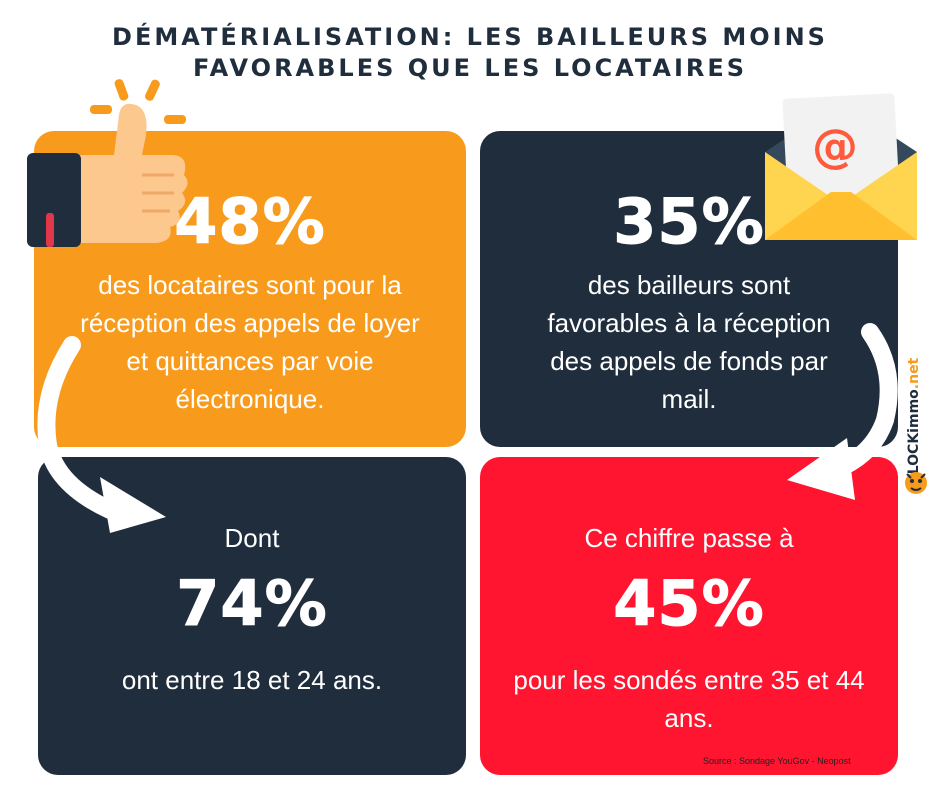  What do you see at coordinates (252, 538) in the screenshot?
I see `card-young-pre: Dont` at bounding box center [252, 538].